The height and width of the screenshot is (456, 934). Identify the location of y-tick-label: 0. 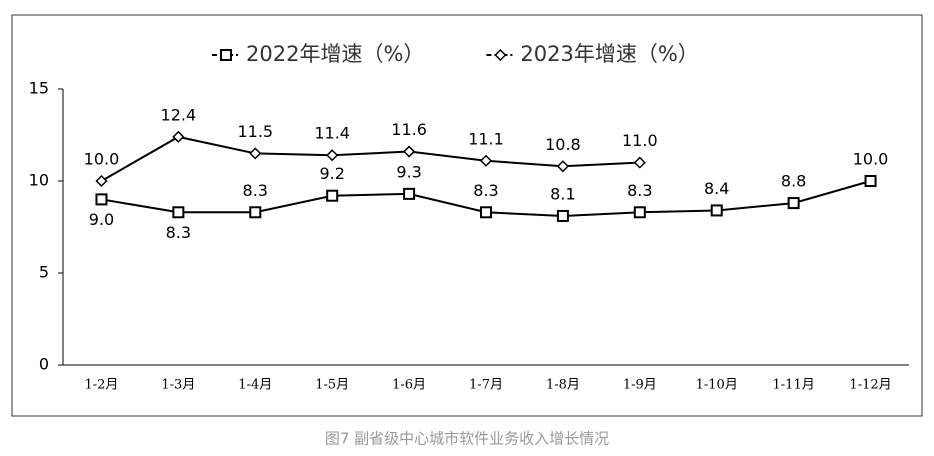
(44, 364).